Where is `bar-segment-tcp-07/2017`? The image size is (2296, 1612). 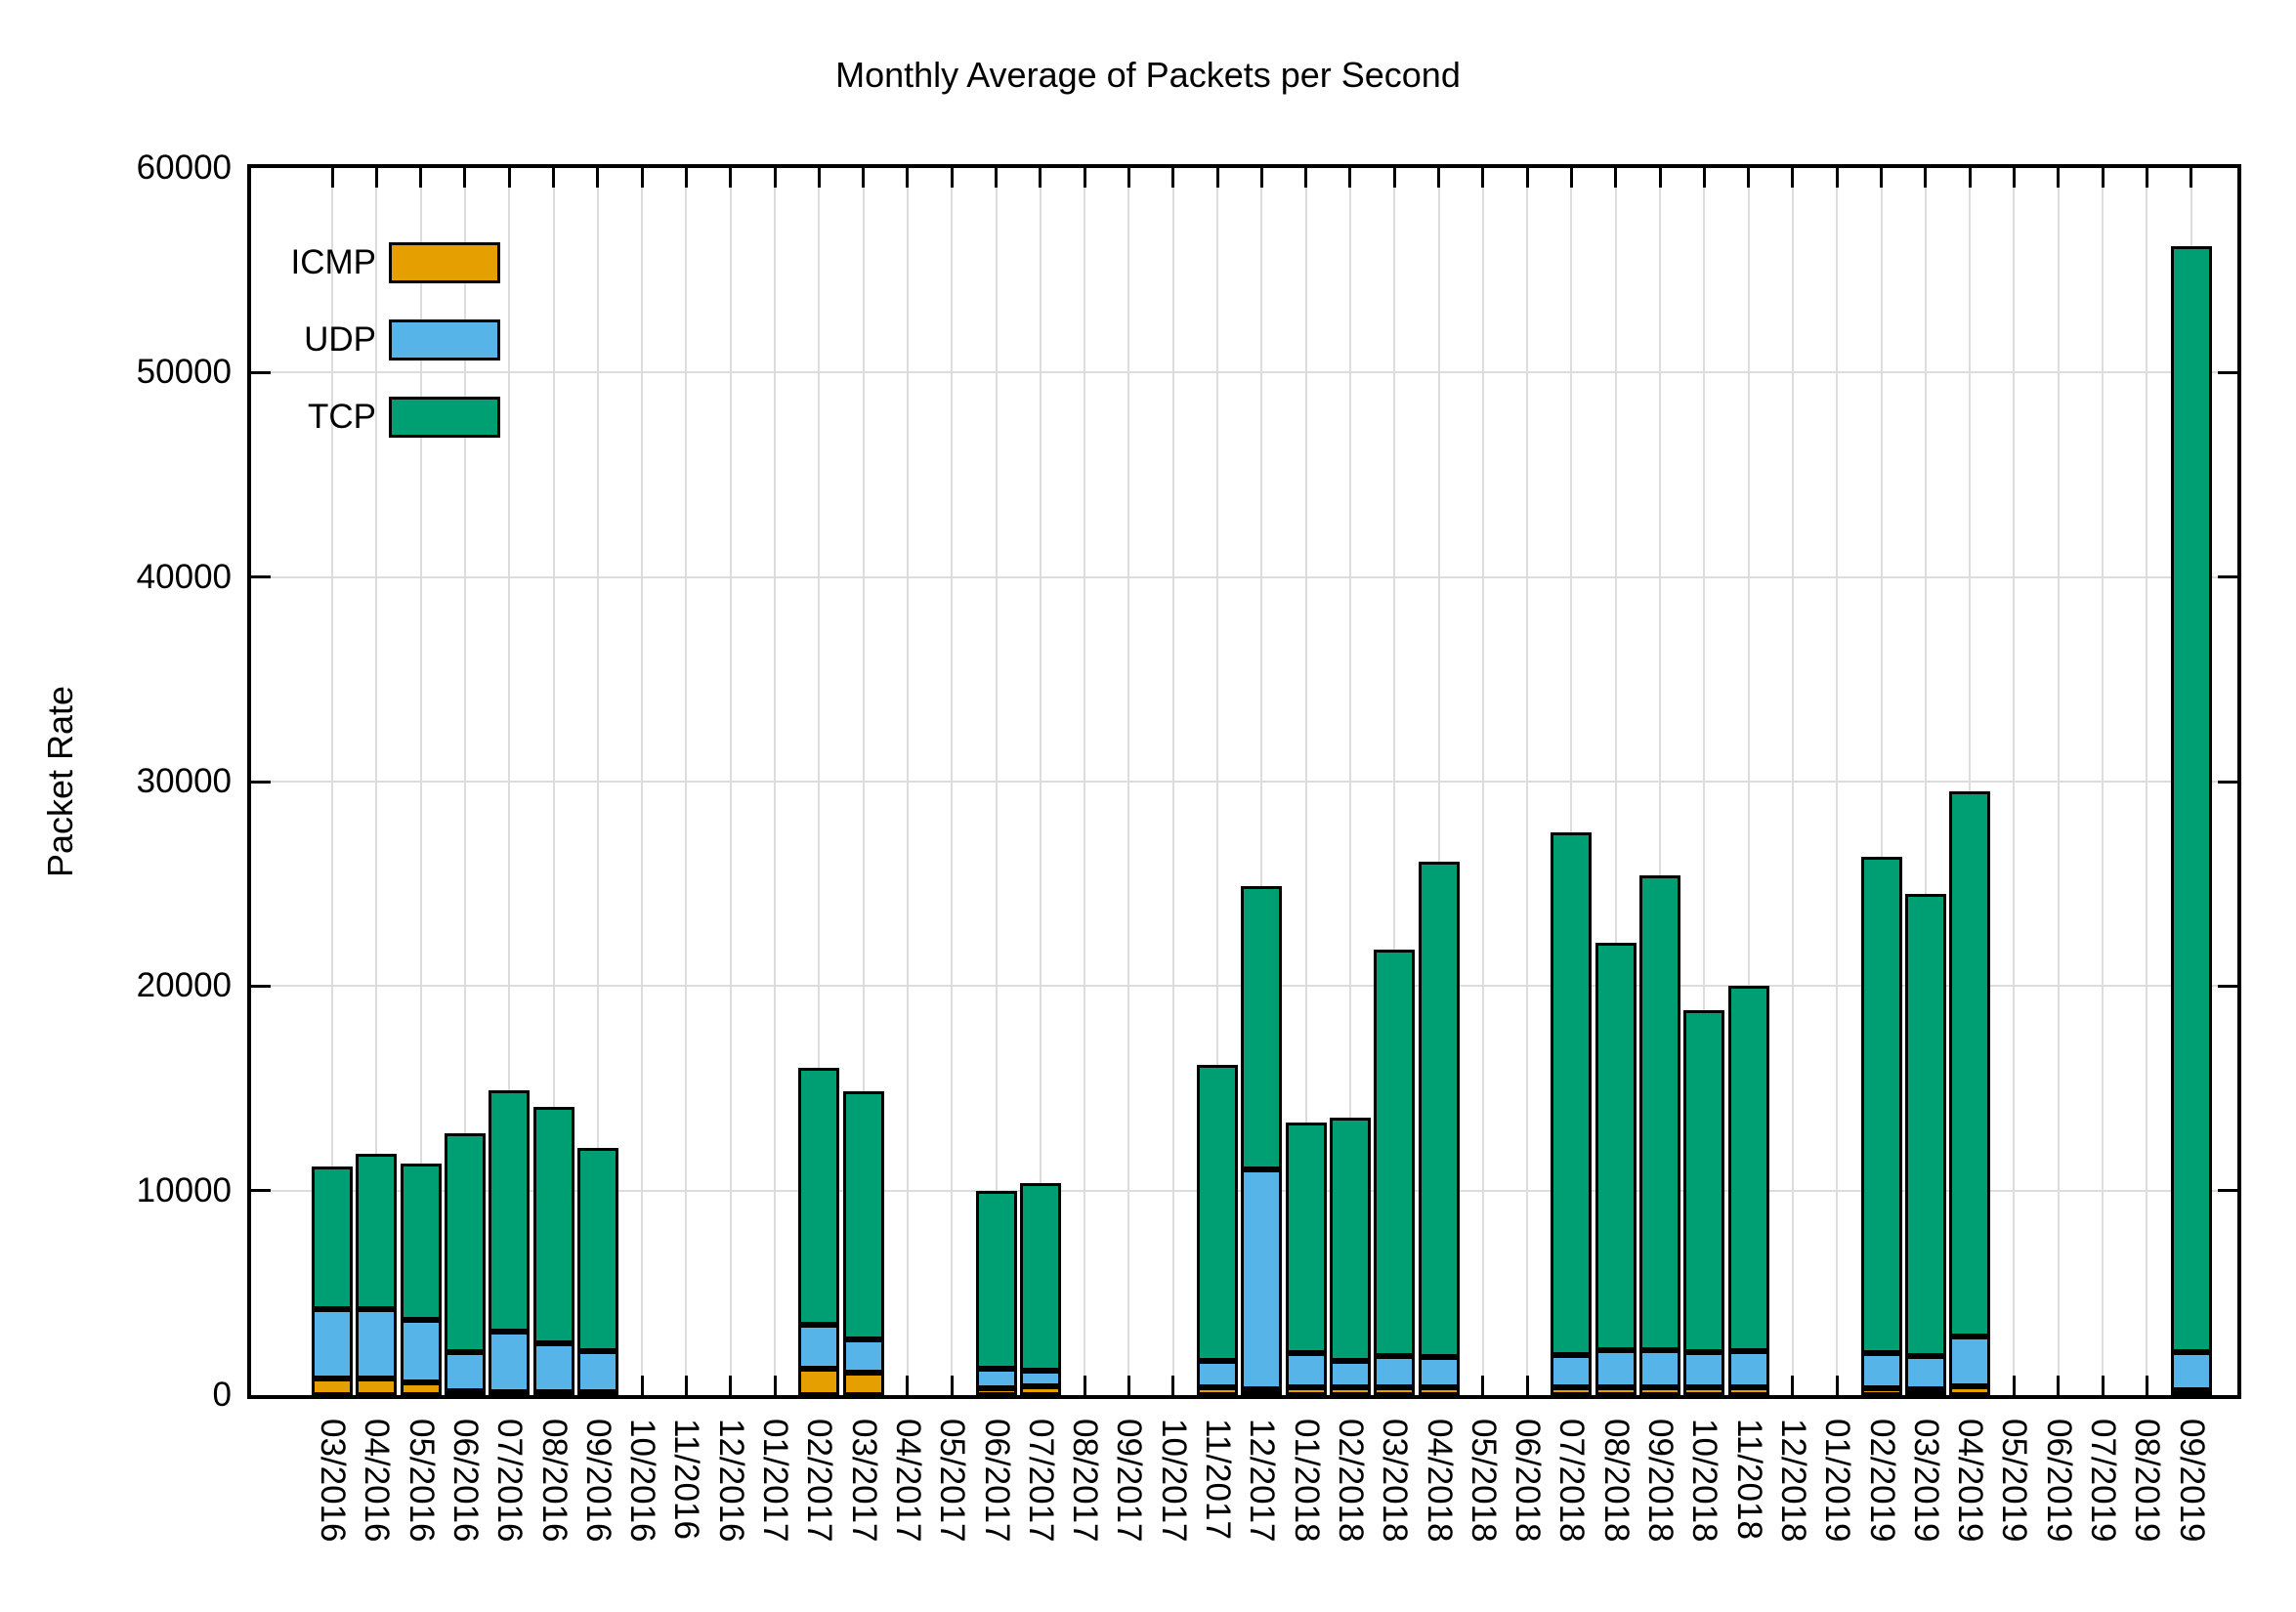 bar-segment-tcp-07/2017 is located at coordinates (1040, 1277).